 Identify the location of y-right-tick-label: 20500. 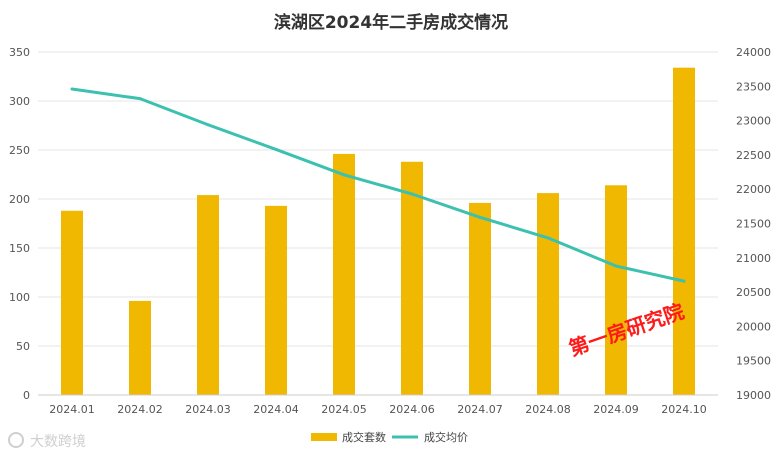
(753, 292).